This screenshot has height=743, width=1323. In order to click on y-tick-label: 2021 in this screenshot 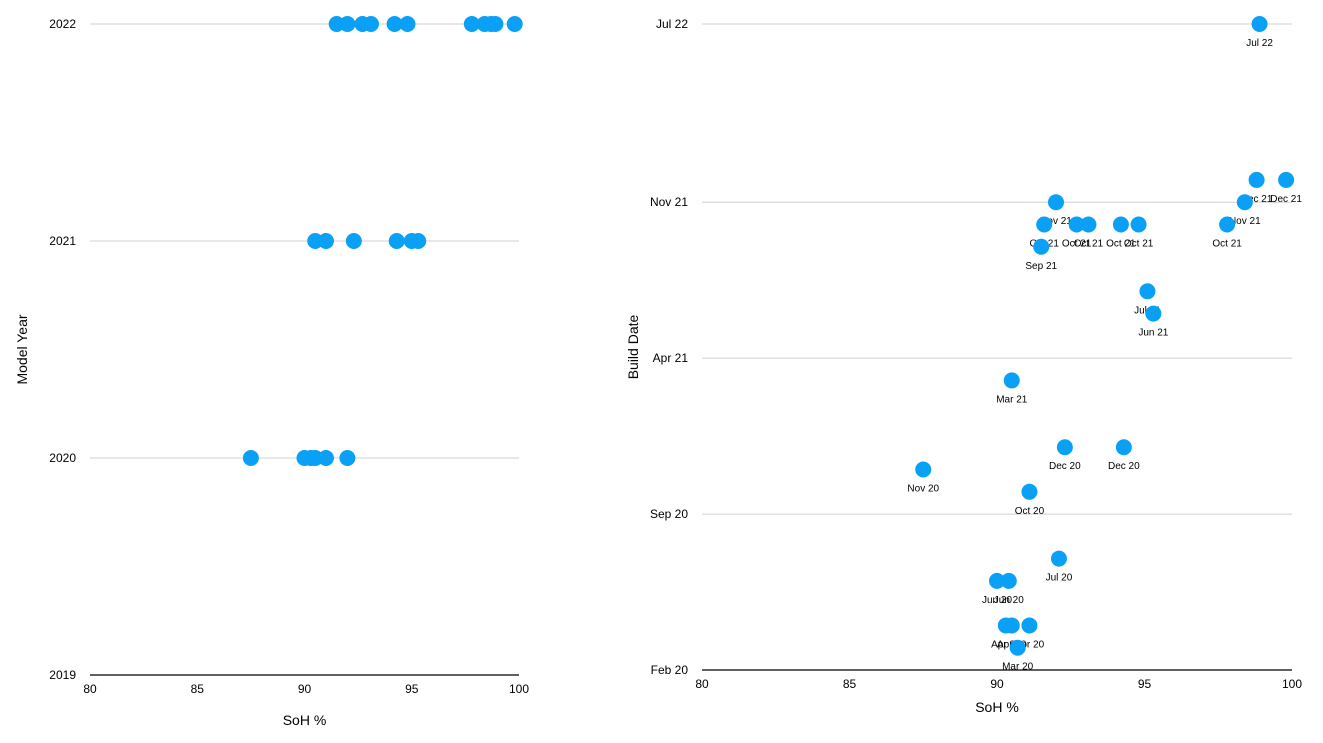, I will do `click(62, 241)`.